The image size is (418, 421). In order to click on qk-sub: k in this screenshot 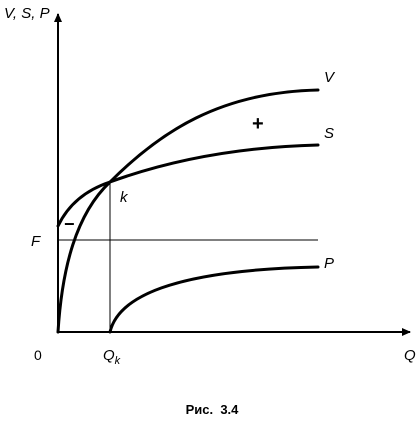, I will do `click(118, 361)`.